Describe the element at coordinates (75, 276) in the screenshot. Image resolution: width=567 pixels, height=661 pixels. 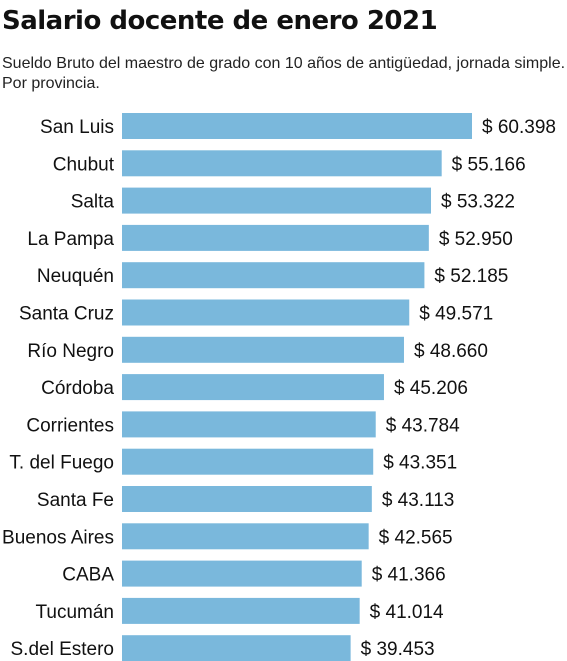
I see `category-label: Neuquén` at that location.